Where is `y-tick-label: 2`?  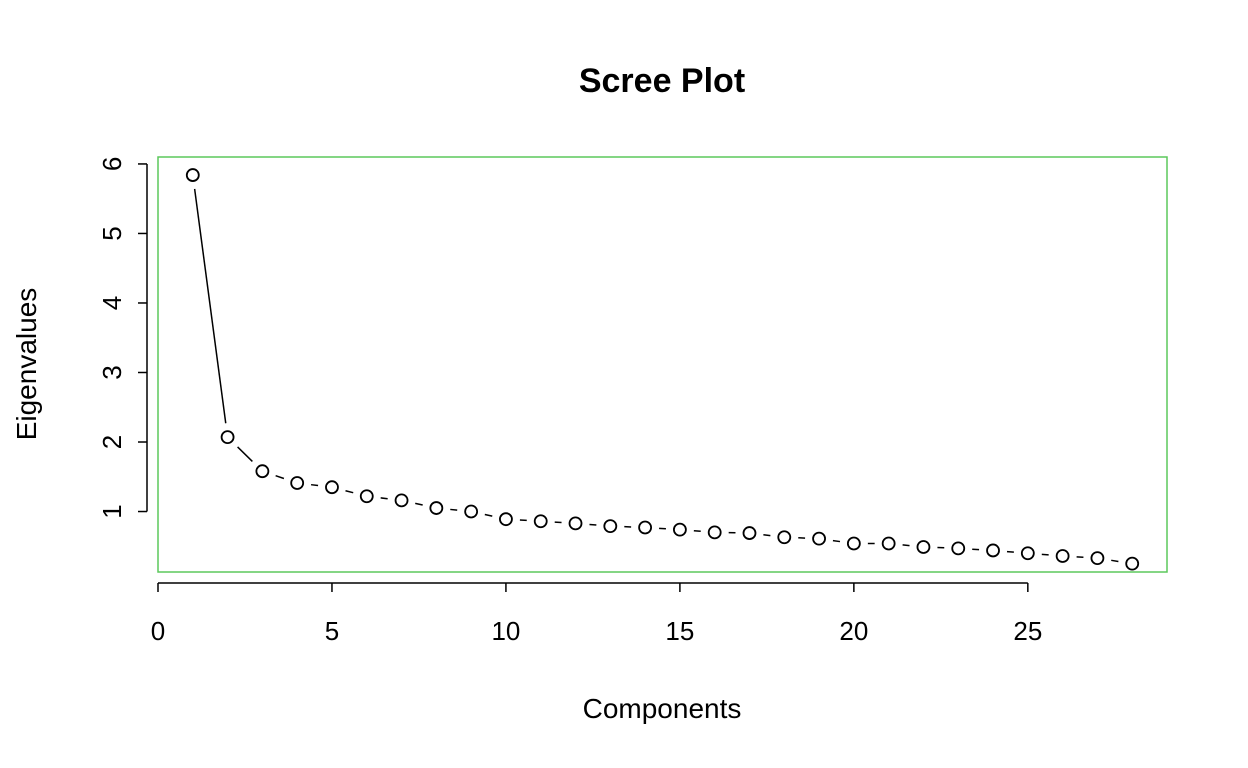 y-tick-label: 2 is located at coordinates (112, 442).